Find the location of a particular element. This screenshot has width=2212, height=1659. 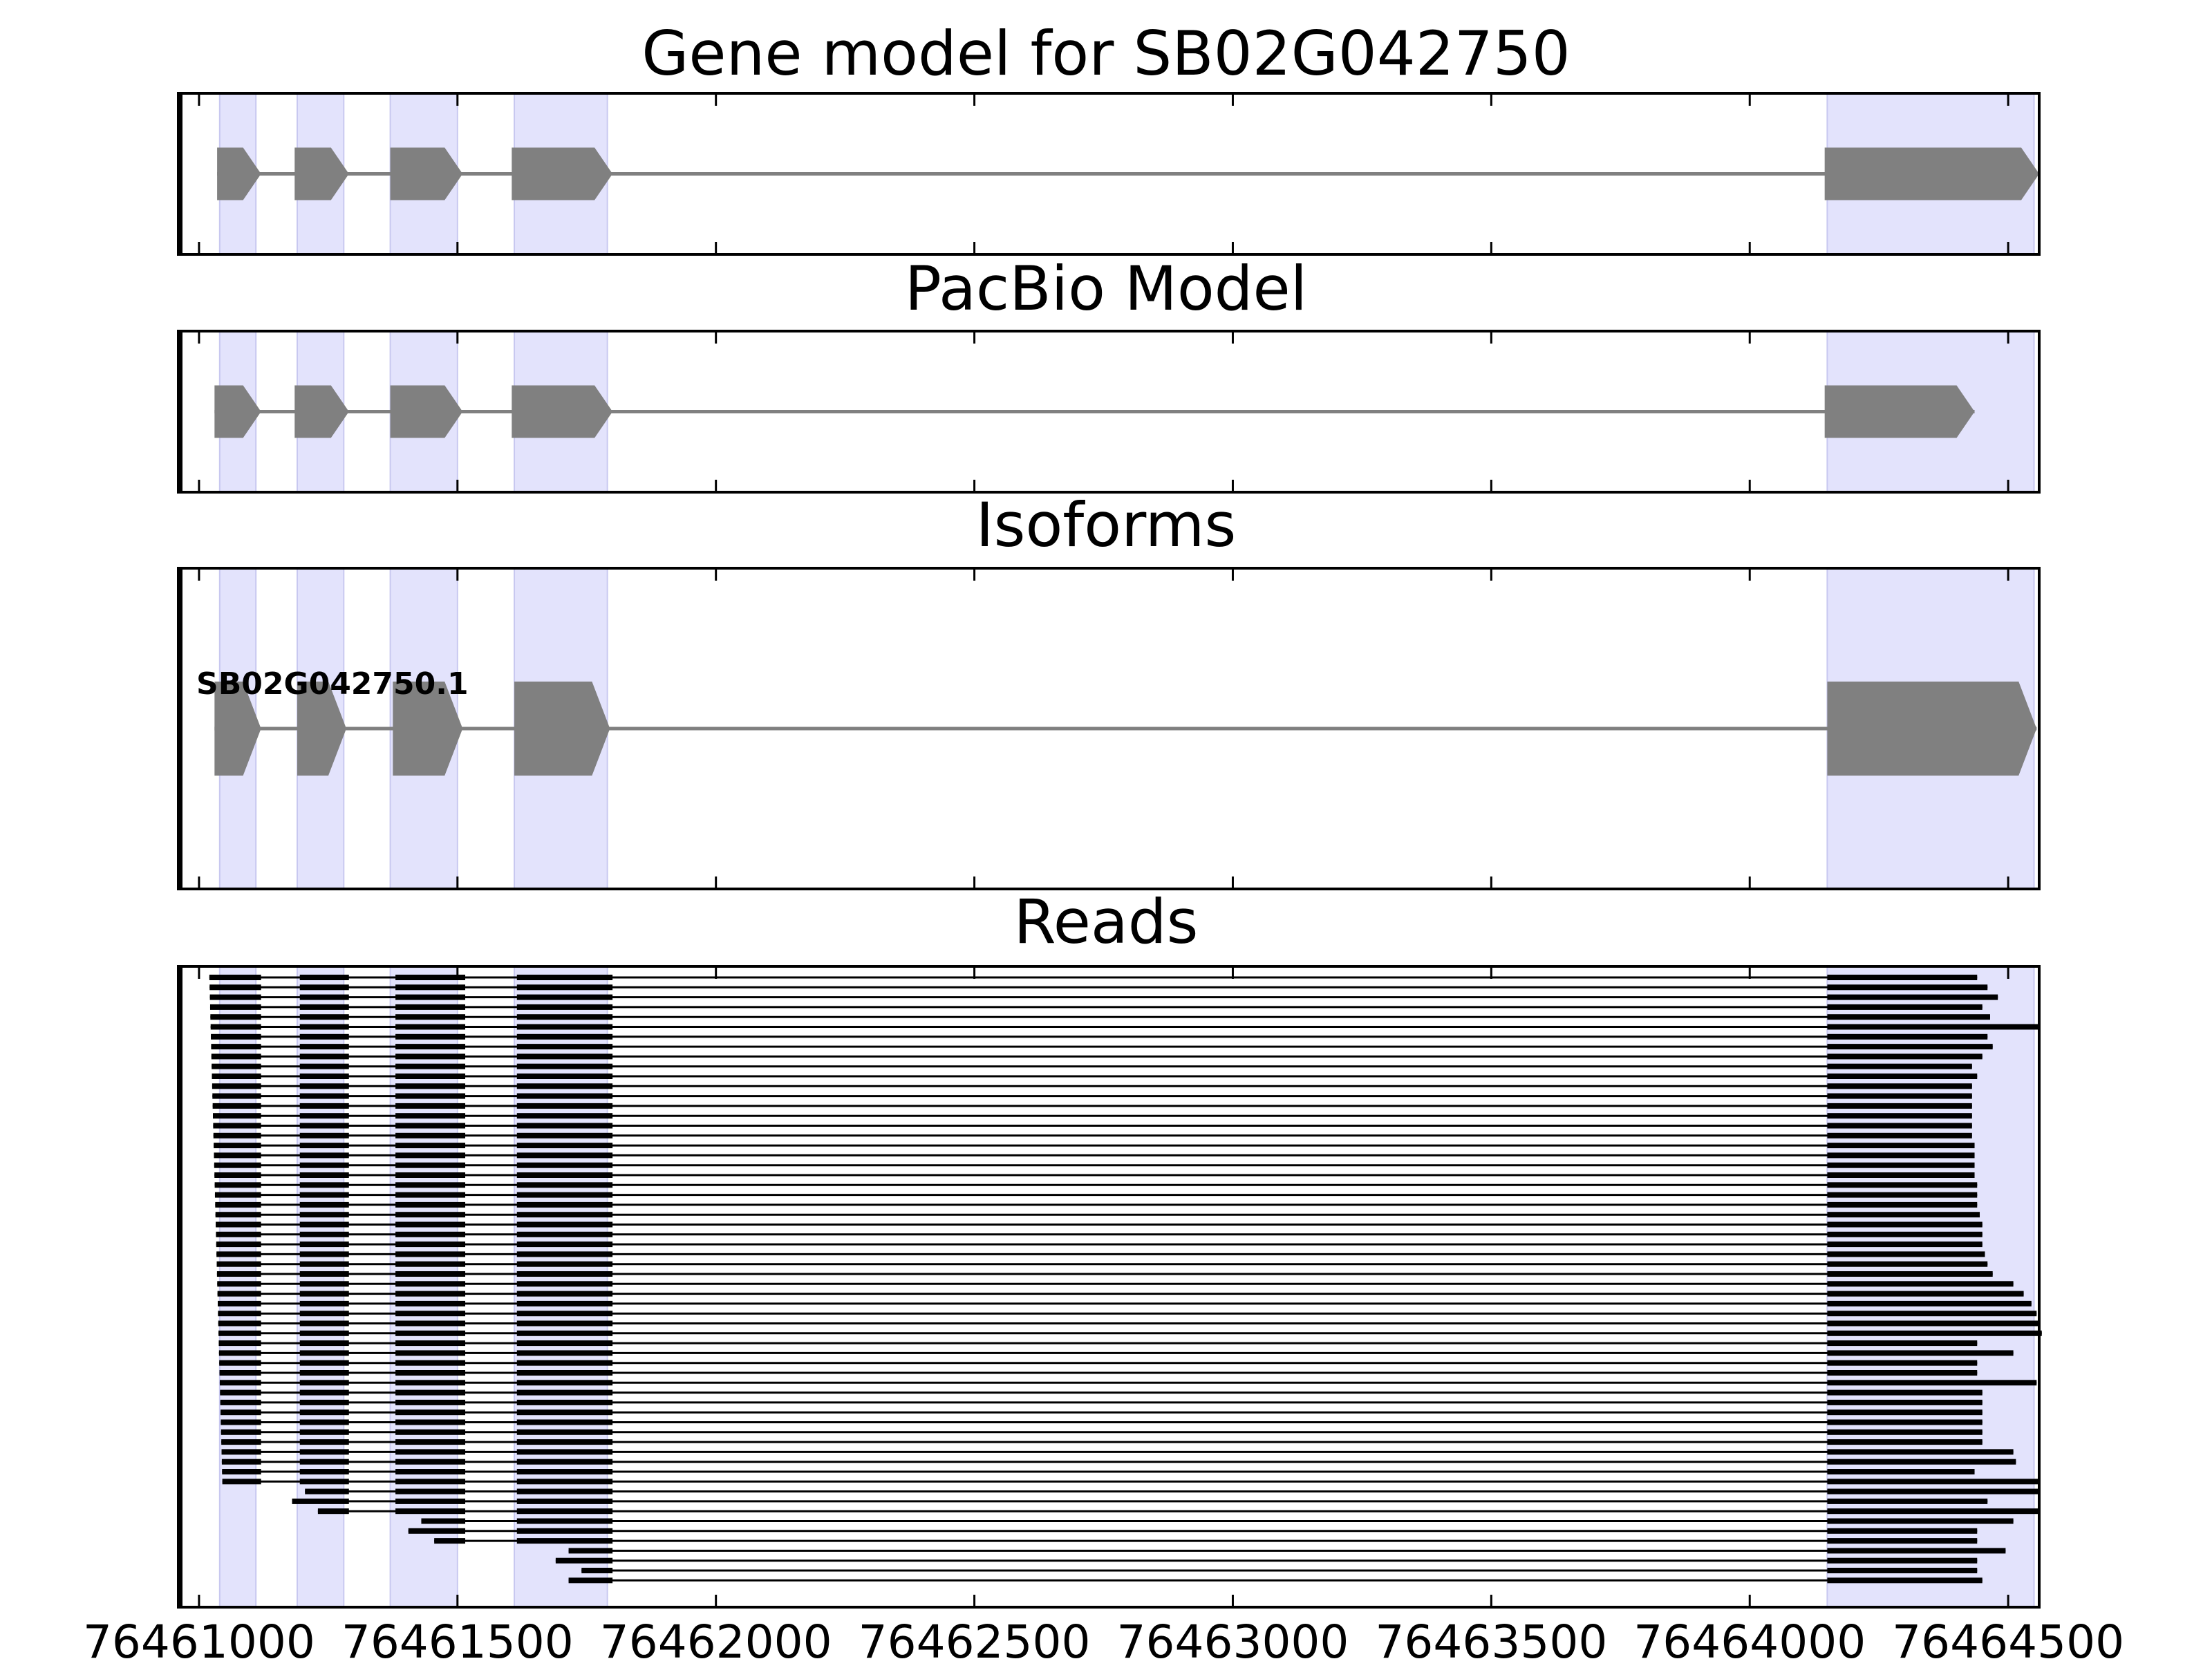

x-tick-label: 76463000 is located at coordinates (1232, 1637).